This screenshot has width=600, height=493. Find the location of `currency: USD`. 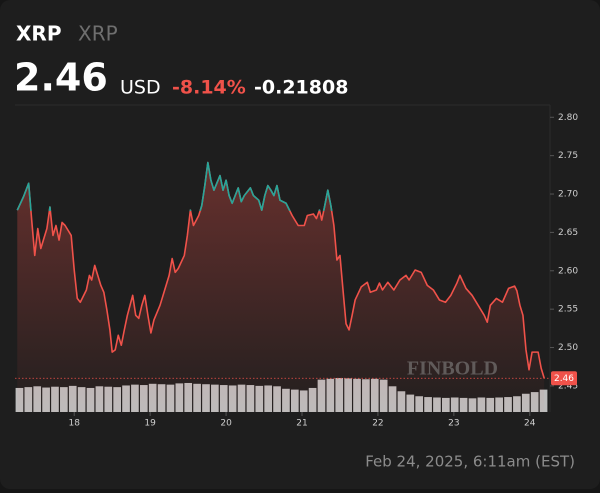

currency: USD is located at coordinates (140, 88).